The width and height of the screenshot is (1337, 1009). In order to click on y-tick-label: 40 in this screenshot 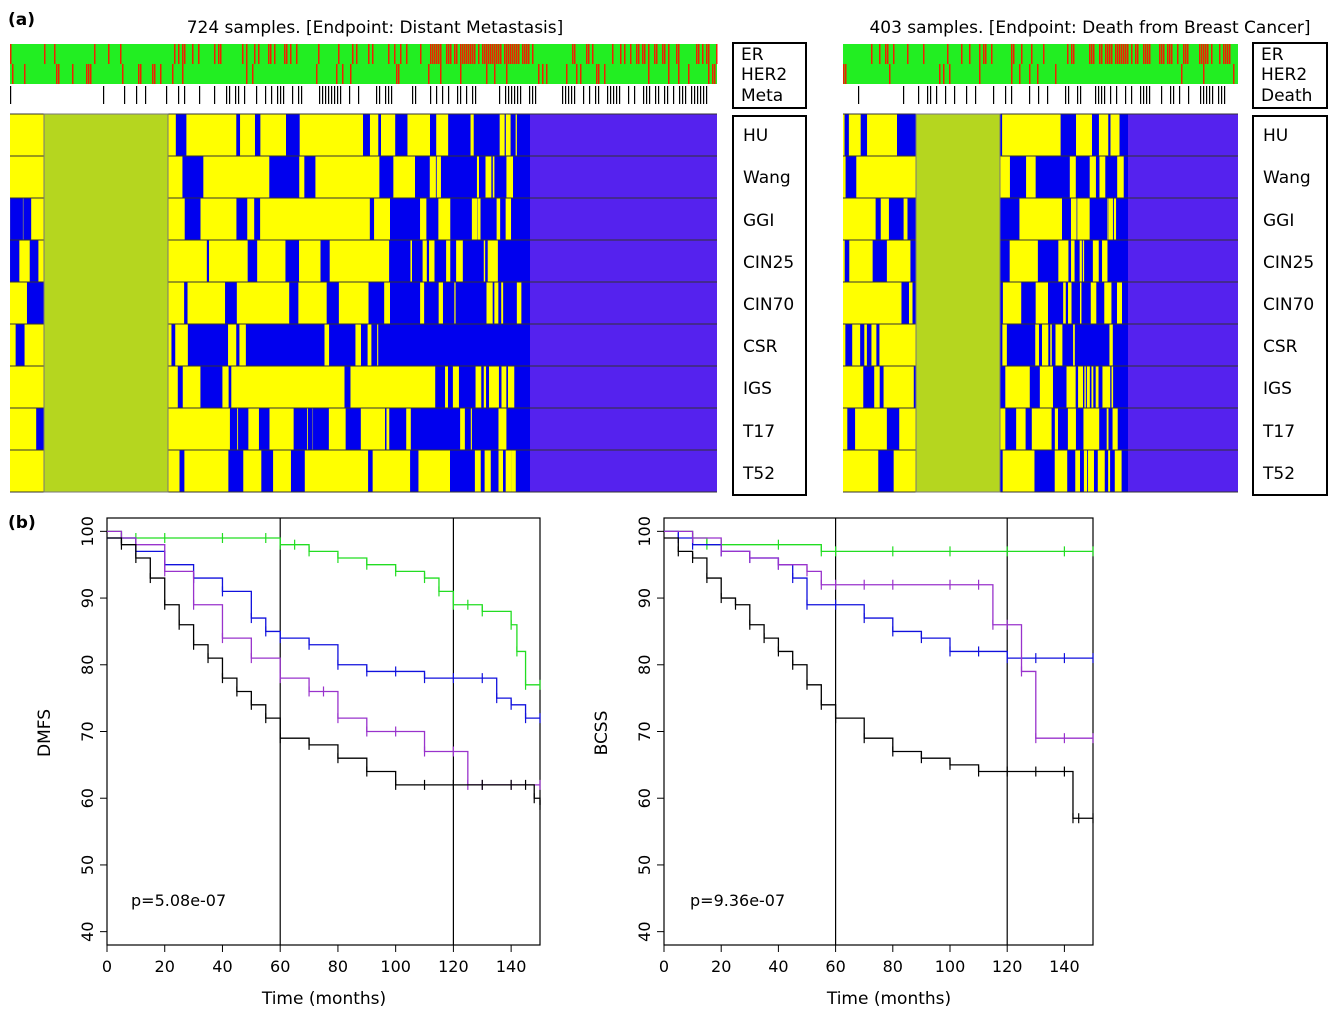, I will do `click(644, 931)`.